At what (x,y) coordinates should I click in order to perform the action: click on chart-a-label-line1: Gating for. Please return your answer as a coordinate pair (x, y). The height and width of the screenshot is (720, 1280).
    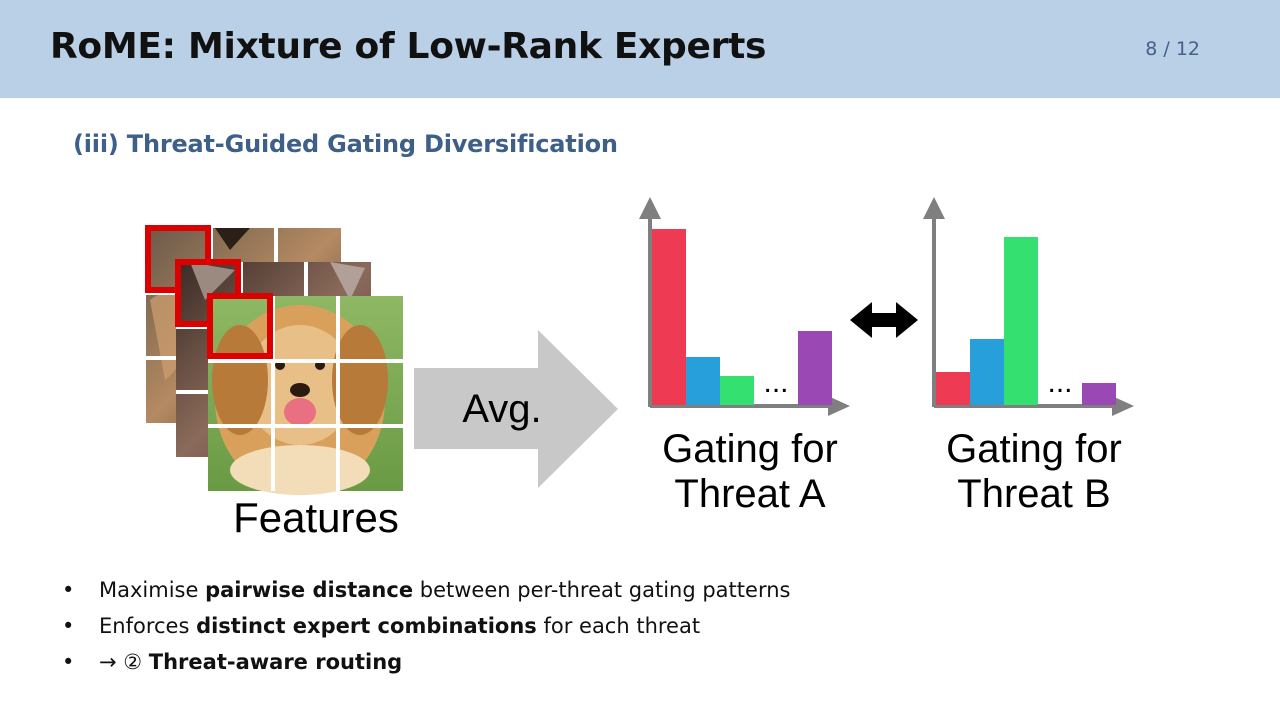
    Looking at the image, I should click on (750, 449).